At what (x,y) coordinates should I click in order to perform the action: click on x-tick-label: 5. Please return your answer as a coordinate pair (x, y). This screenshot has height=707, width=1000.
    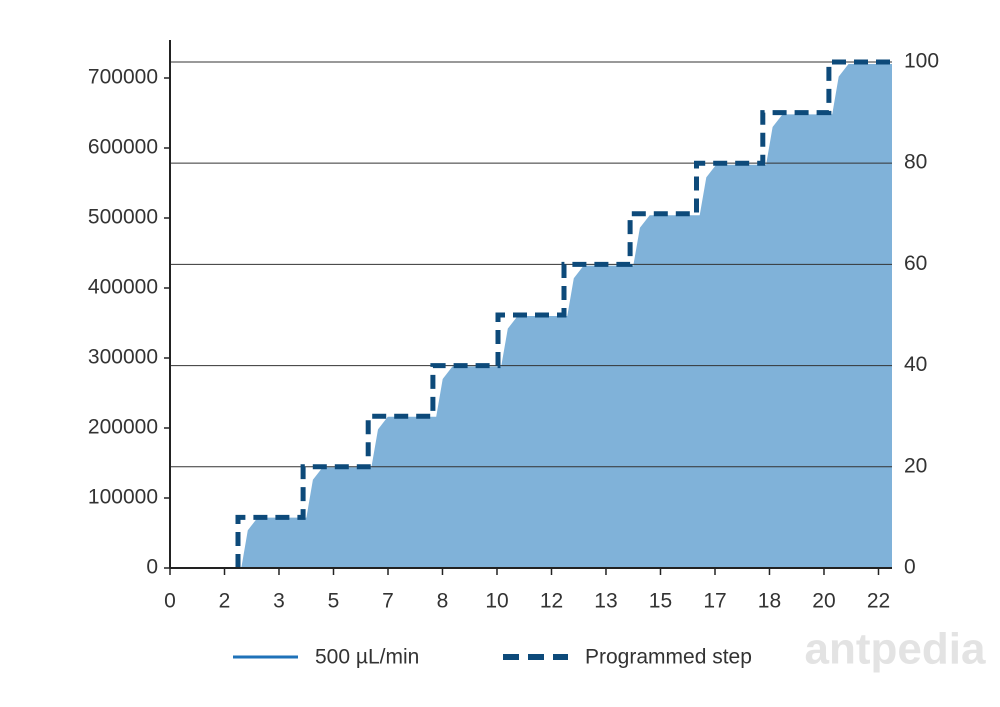
    Looking at the image, I should click on (334, 601).